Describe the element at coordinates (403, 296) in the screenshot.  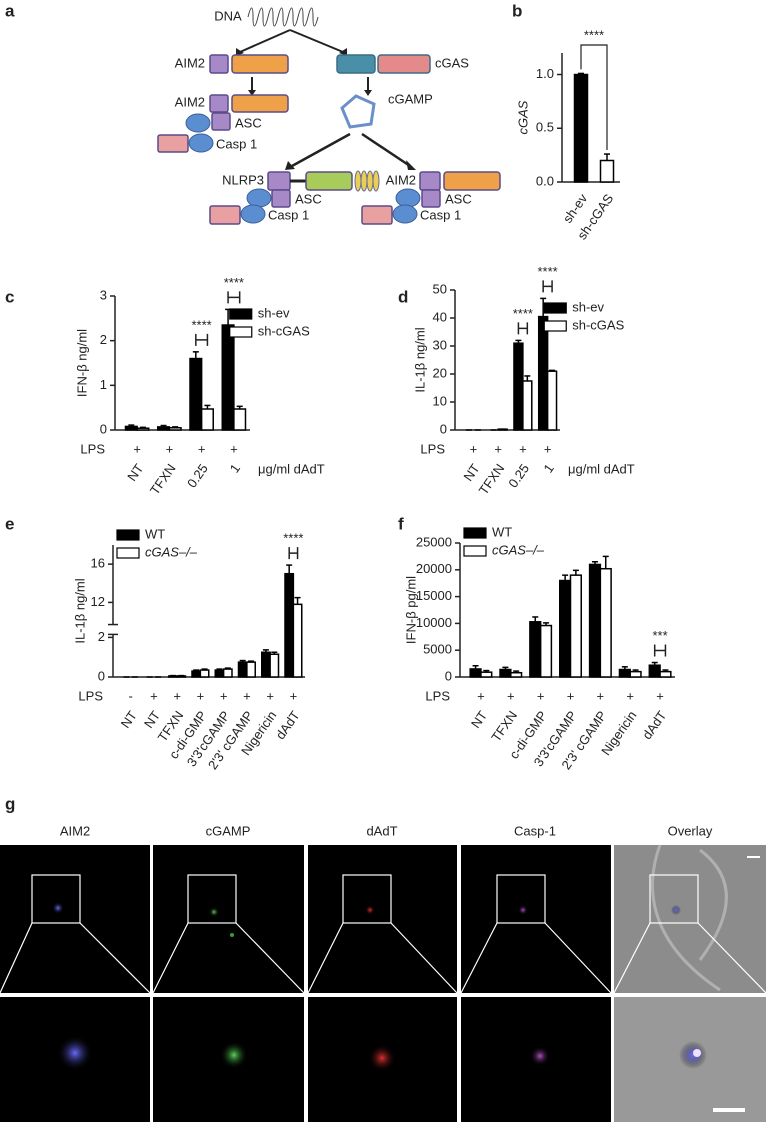
I see `panel-letter: d` at that location.